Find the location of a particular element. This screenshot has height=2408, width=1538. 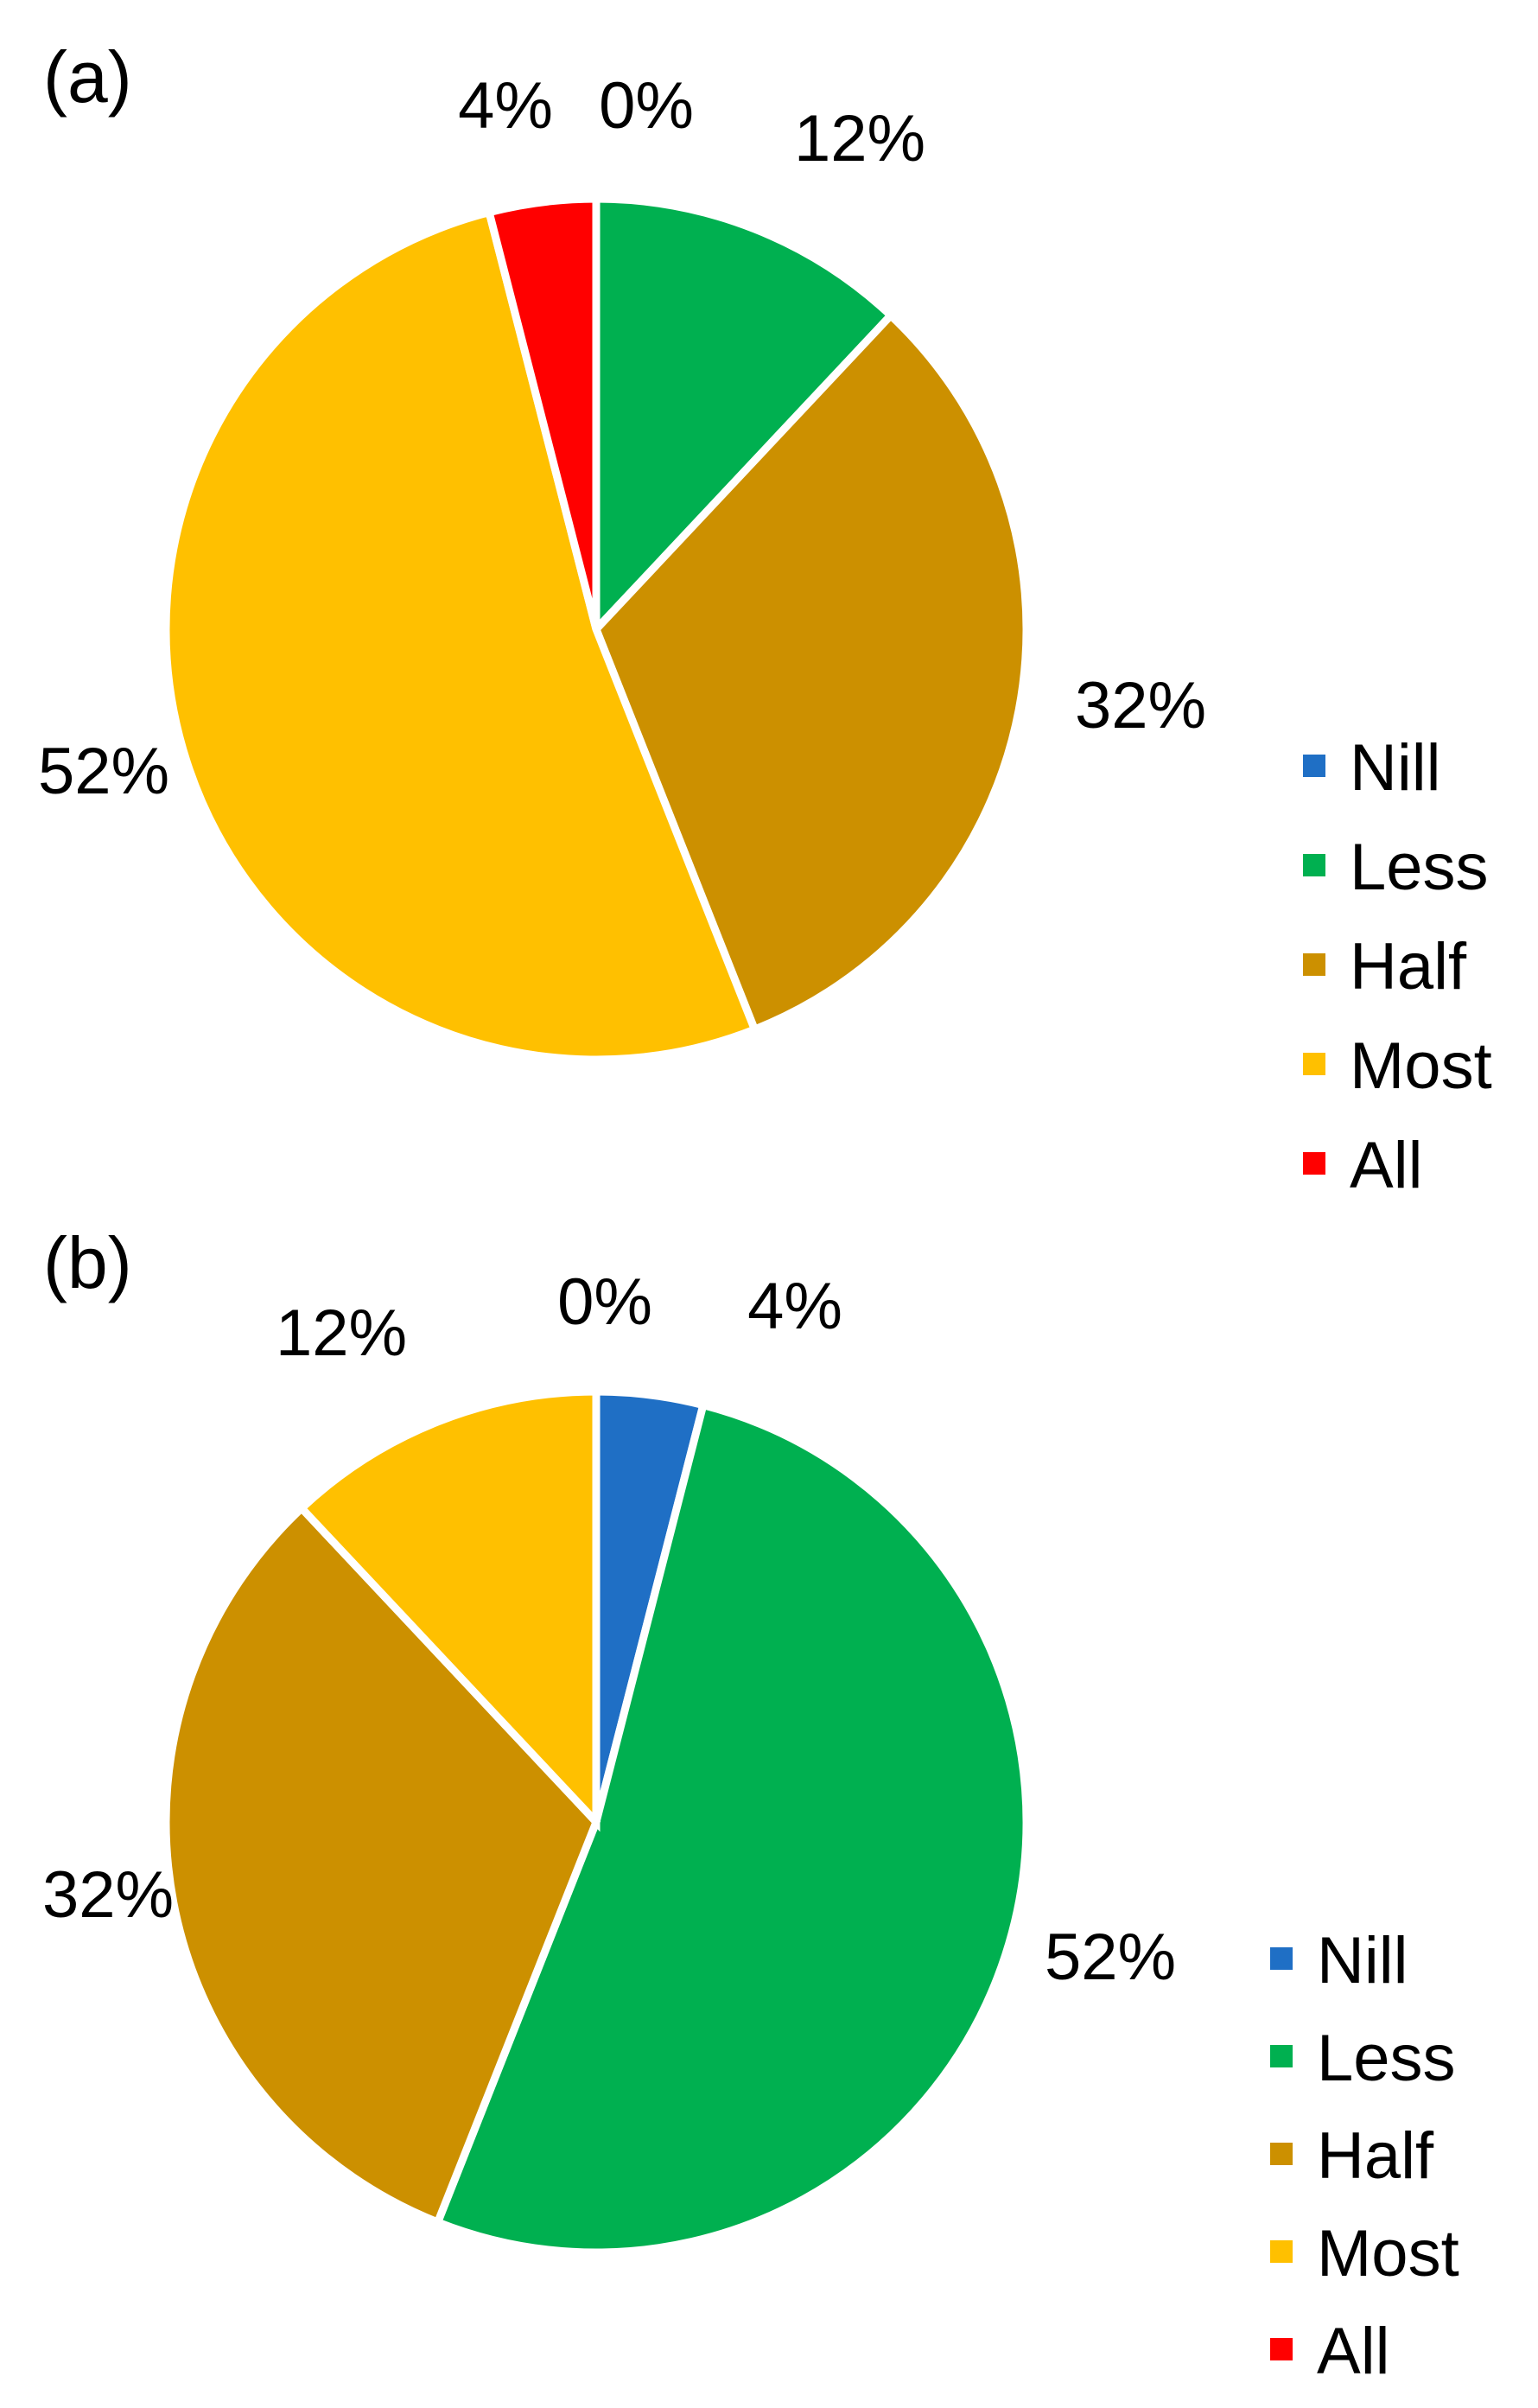

data-label-nill: 4% is located at coordinates (794, 1306).